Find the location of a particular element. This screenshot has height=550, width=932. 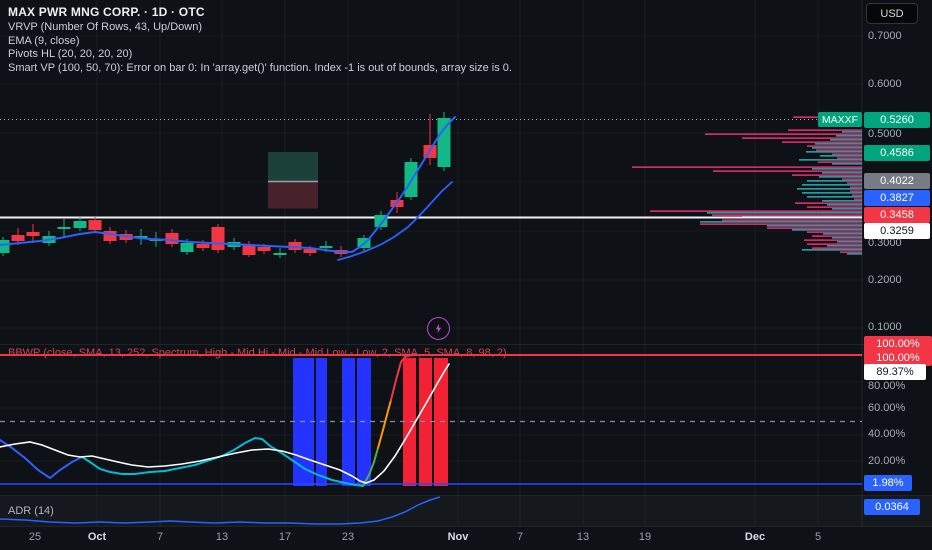

time-axis-label: Oct is located at coordinates (97, 537).